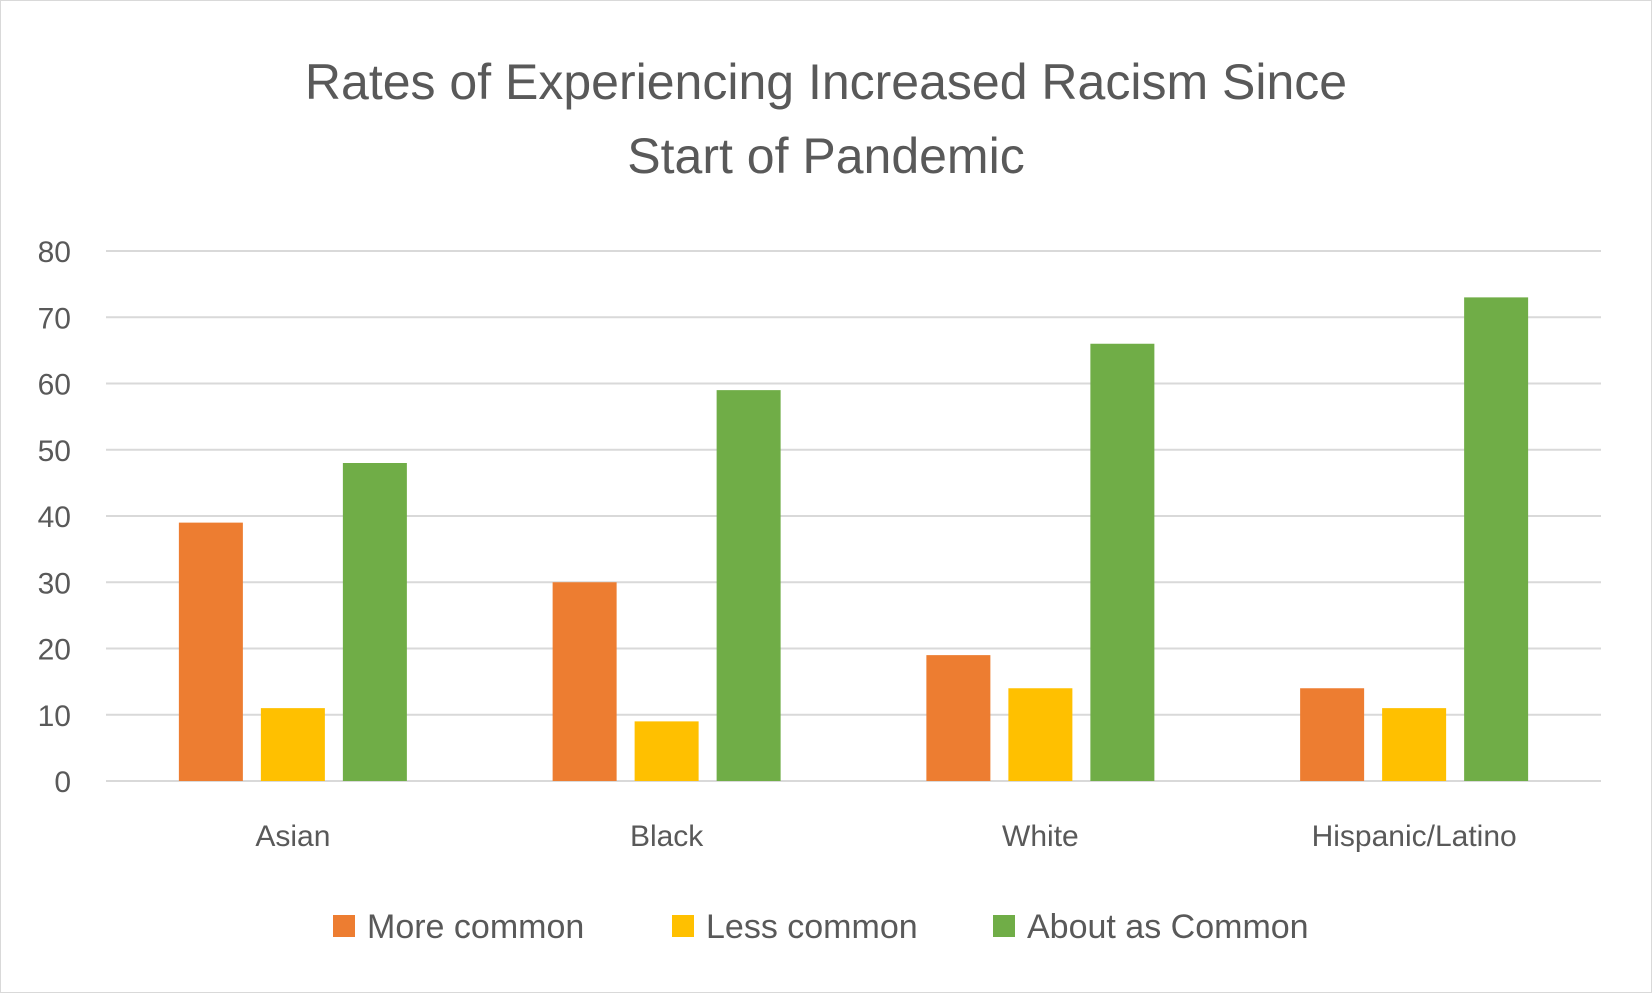 The height and width of the screenshot is (993, 1652). Describe the element at coordinates (1040, 836) in the screenshot. I see `x-tick-label: White` at that location.